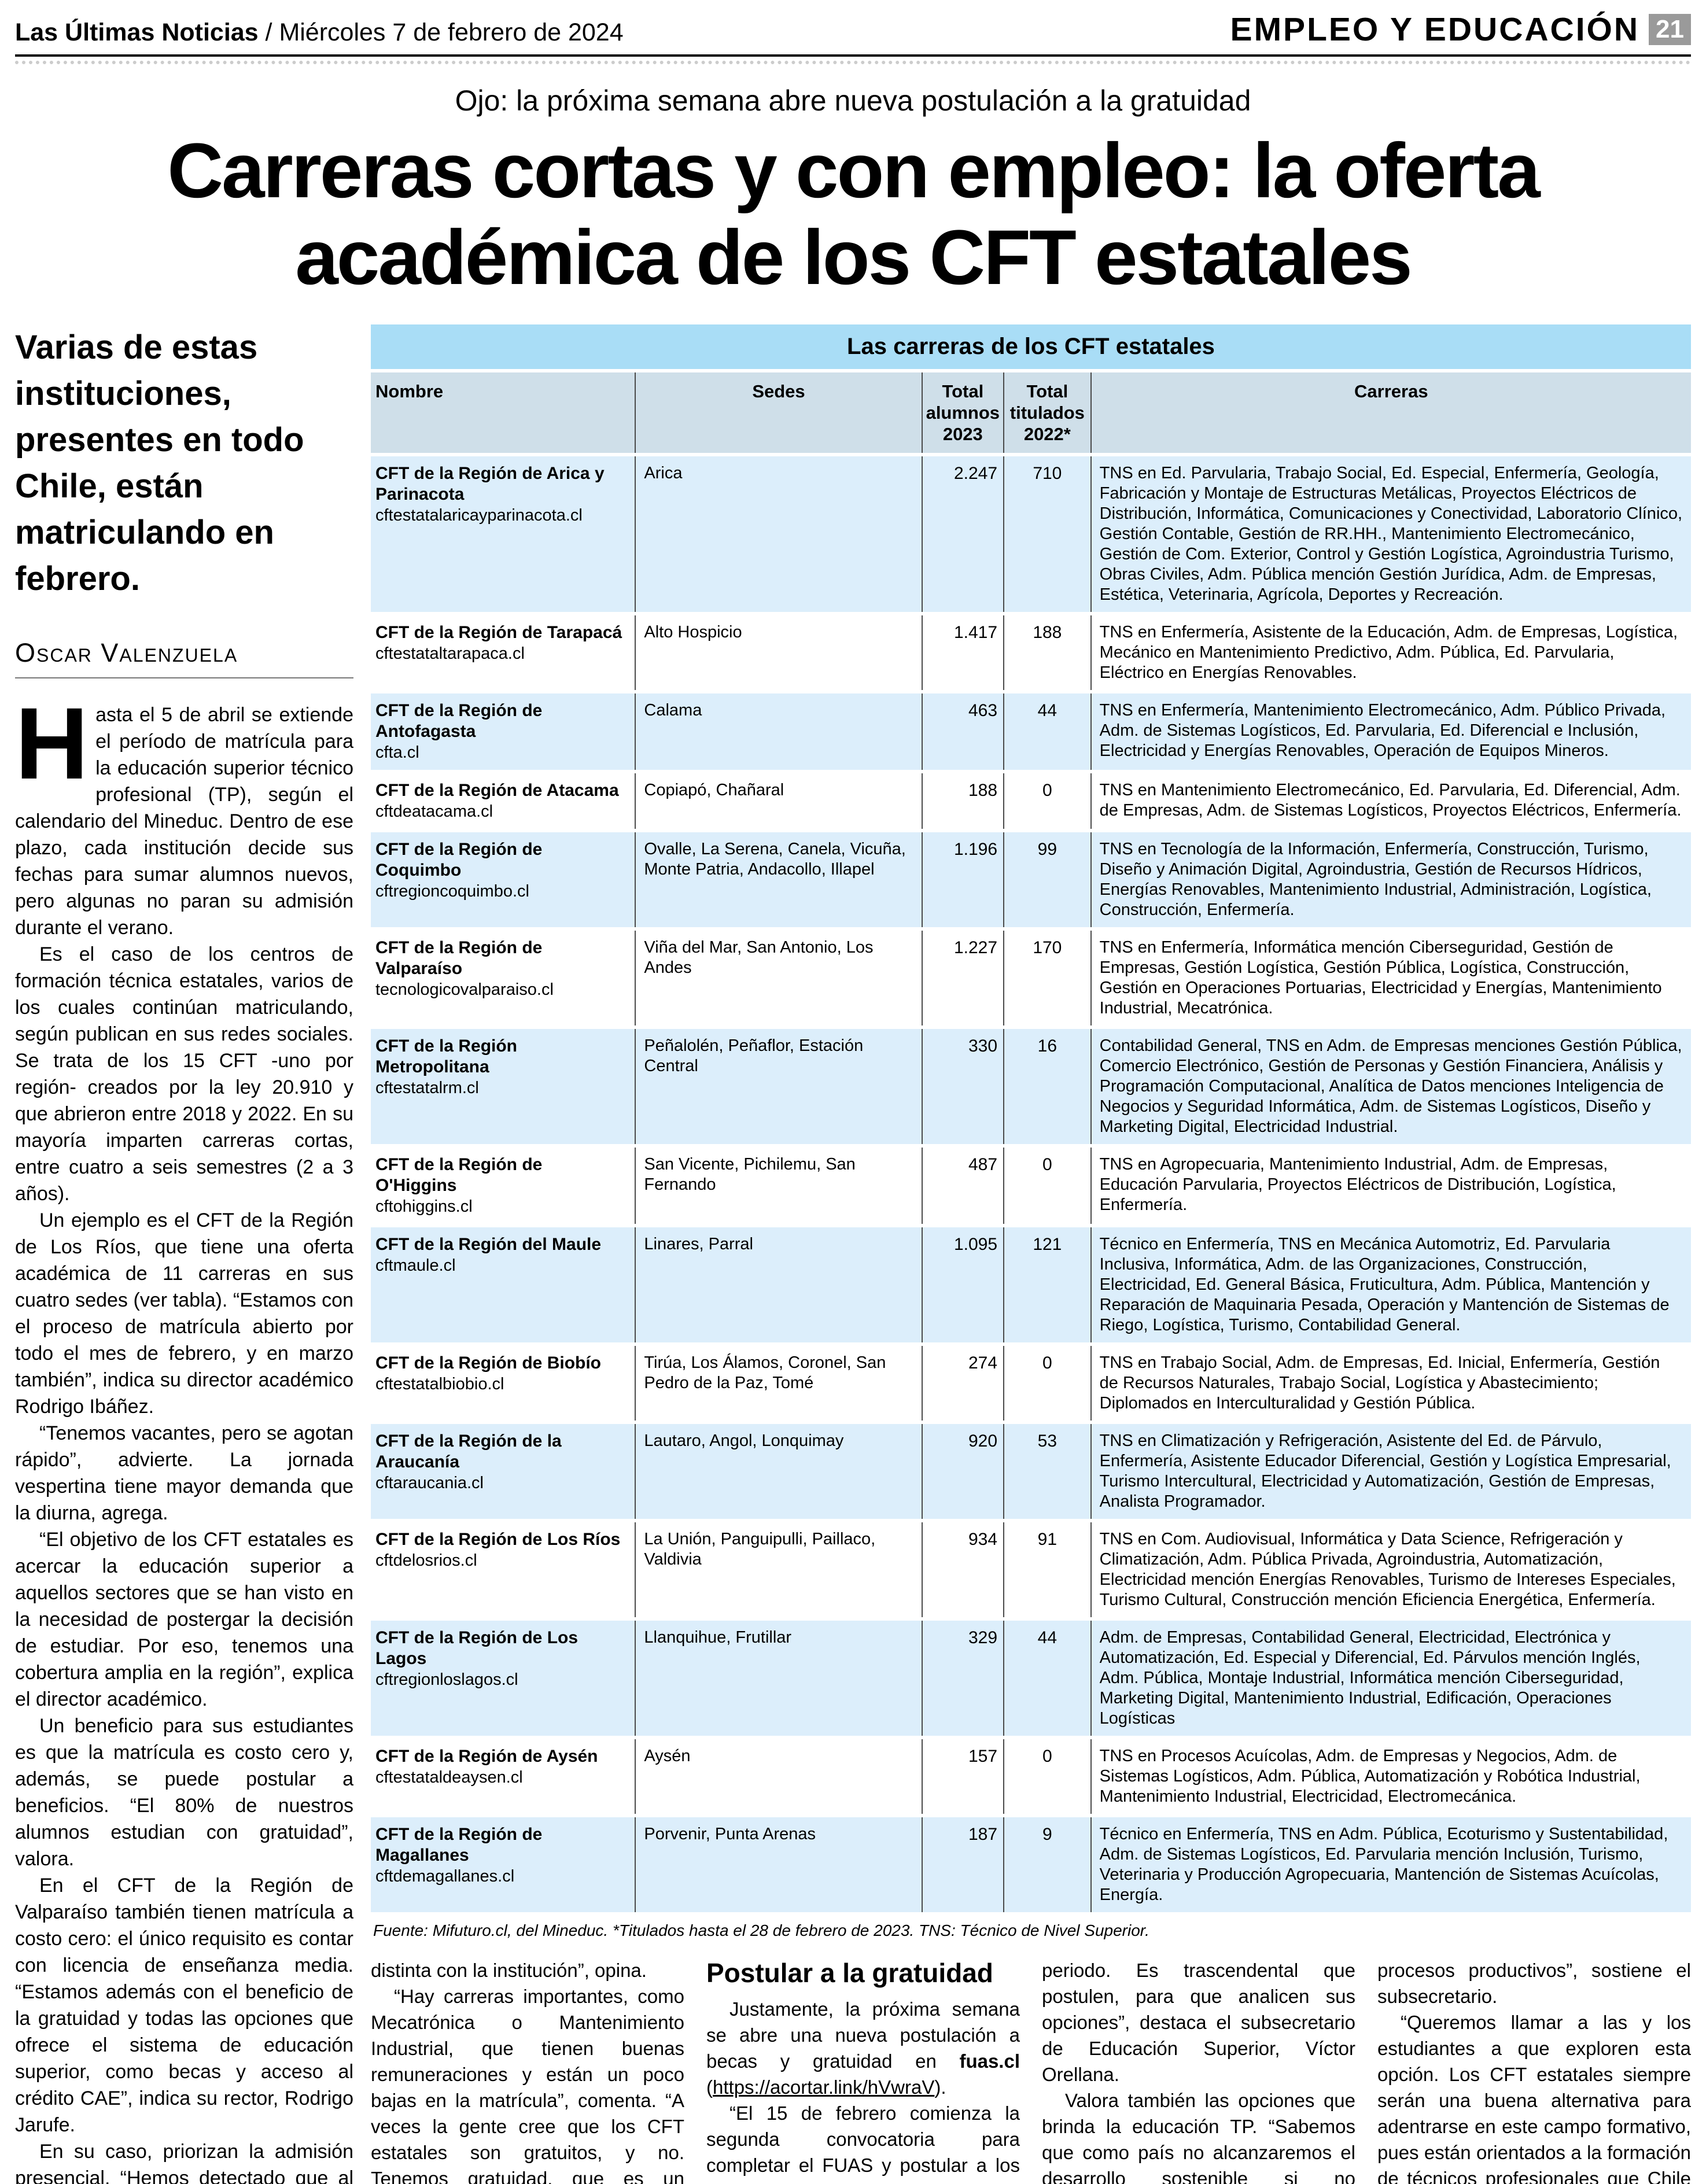 The image size is (1706, 2184). I want to click on cell-sedes: Viña del Mar, San Antonio, Los Andes, so click(778, 978).